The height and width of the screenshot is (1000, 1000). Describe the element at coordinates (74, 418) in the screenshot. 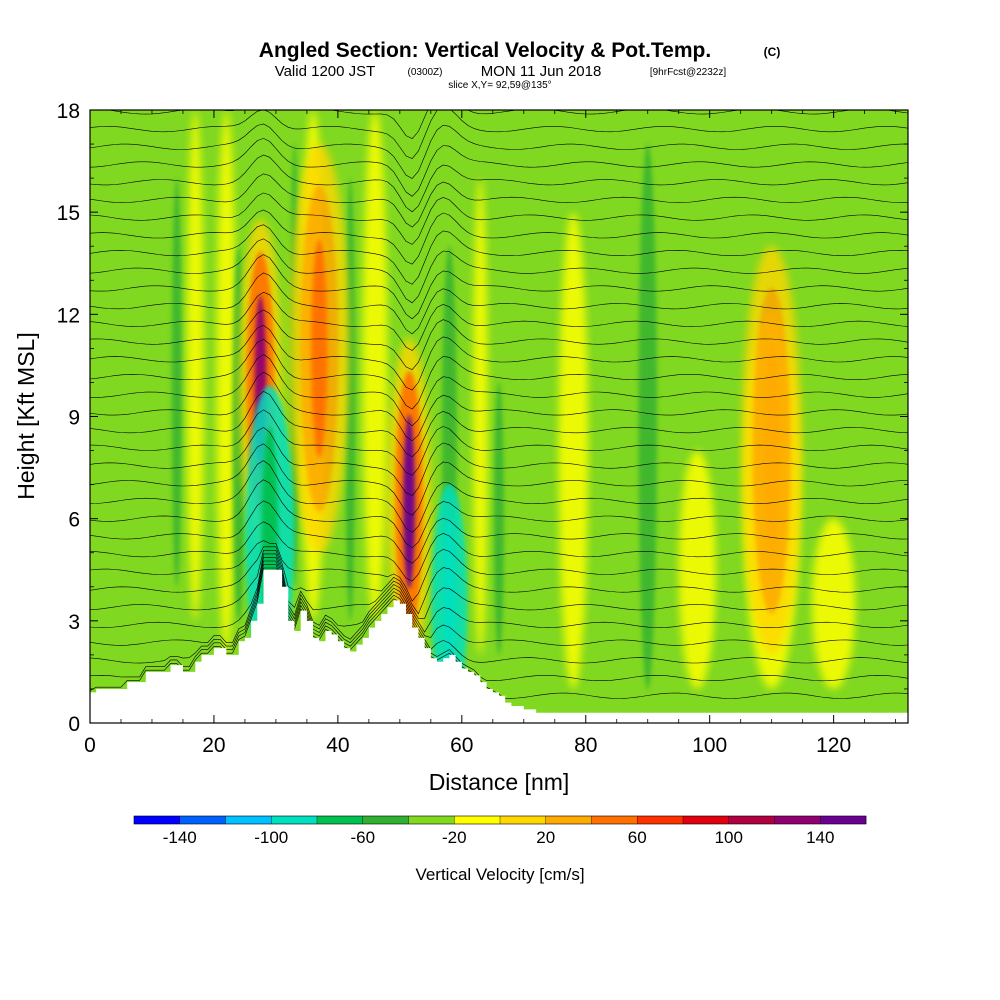

I see `y-tick-label: 9` at that location.